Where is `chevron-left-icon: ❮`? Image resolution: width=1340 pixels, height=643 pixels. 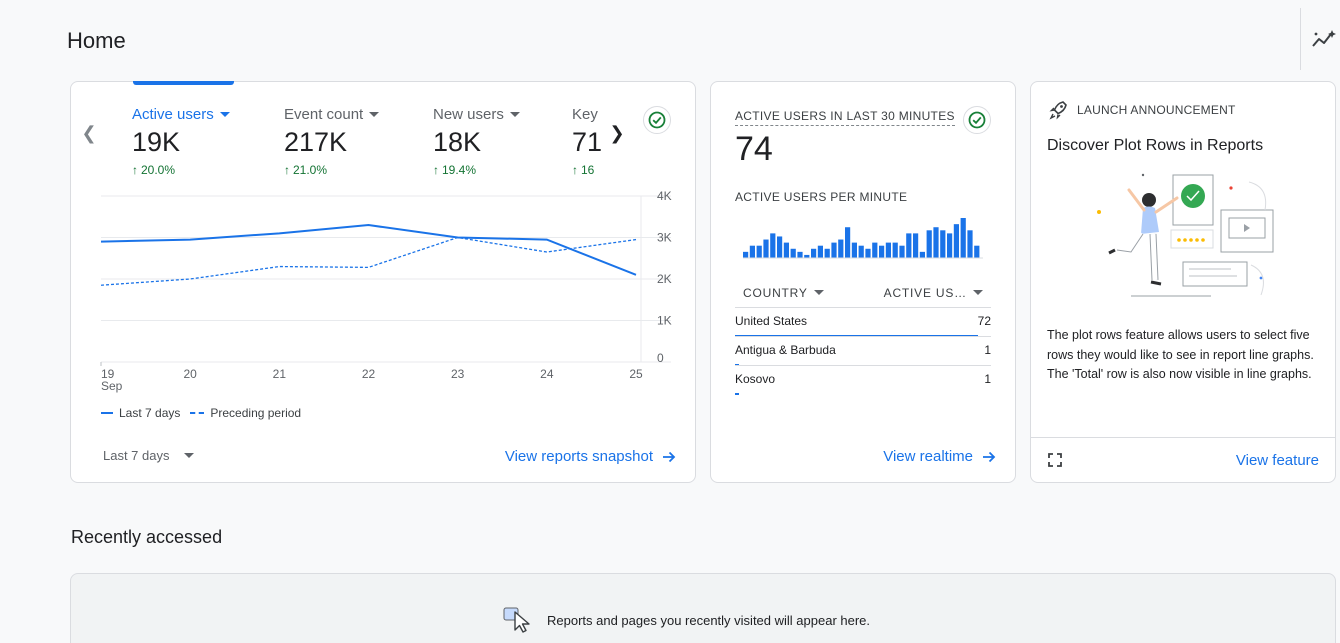
chevron-left-icon: ❮ is located at coordinates (89, 132).